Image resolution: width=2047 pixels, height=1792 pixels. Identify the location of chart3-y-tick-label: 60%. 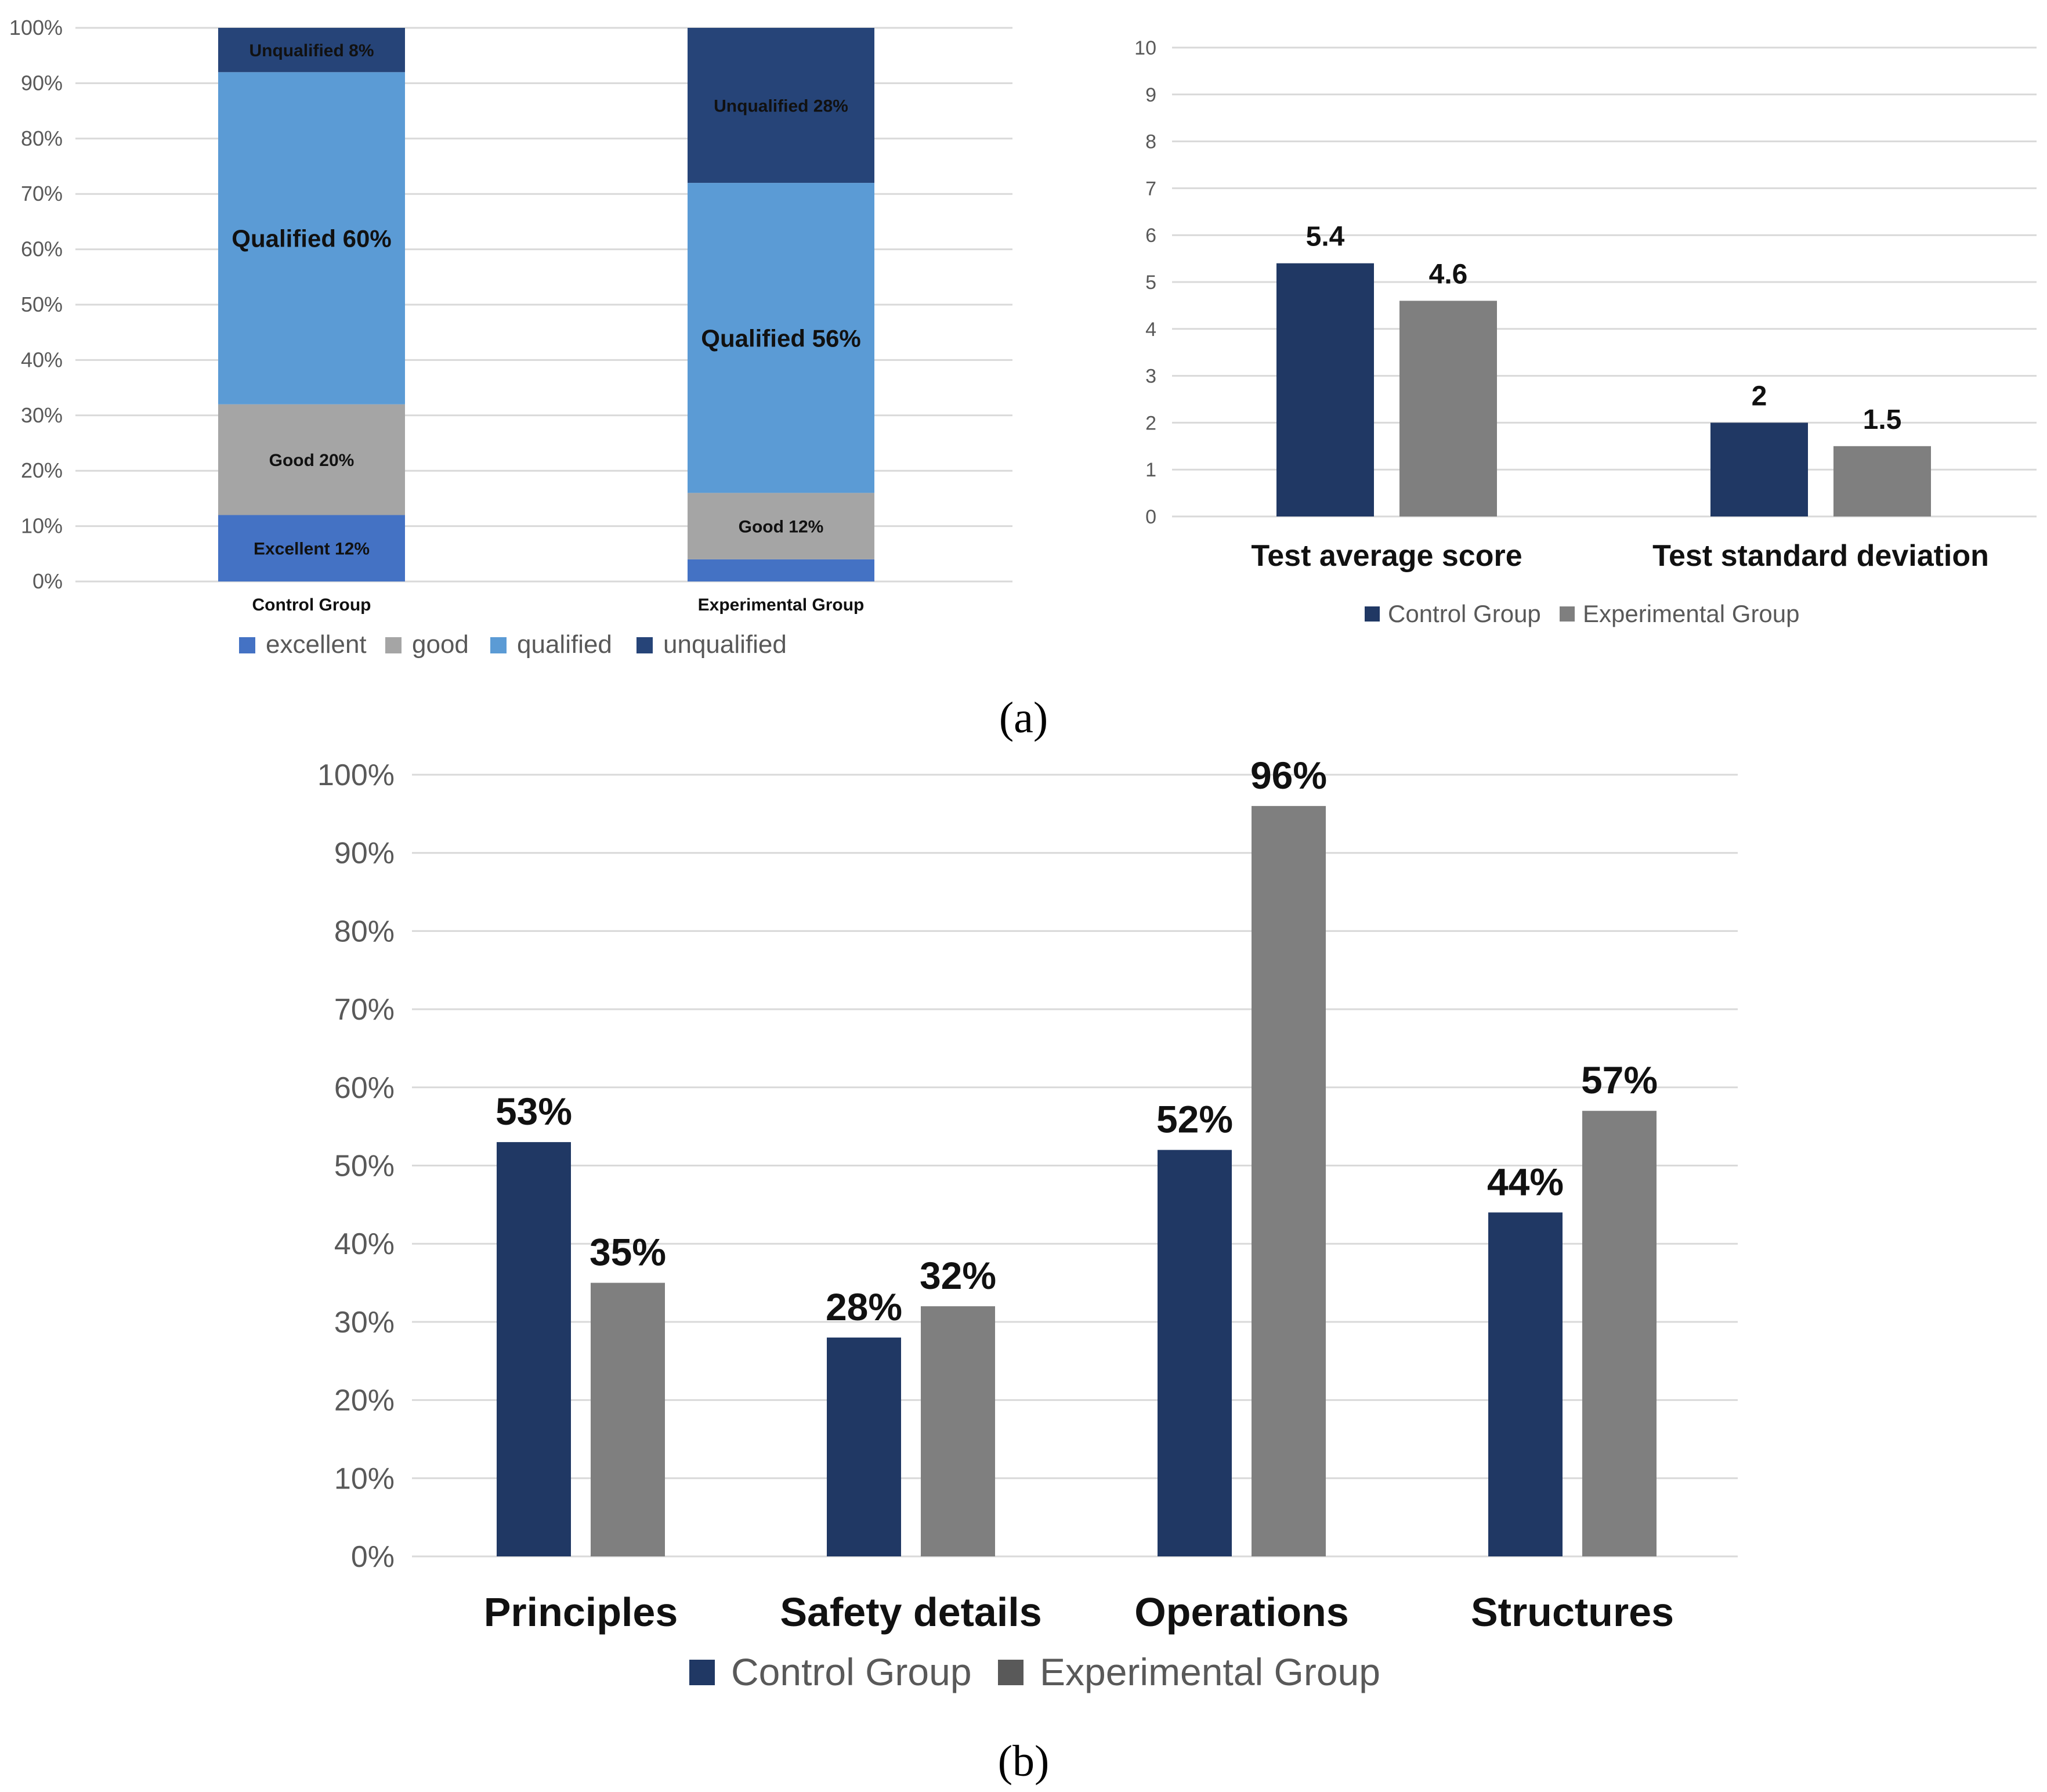
(364, 1088).